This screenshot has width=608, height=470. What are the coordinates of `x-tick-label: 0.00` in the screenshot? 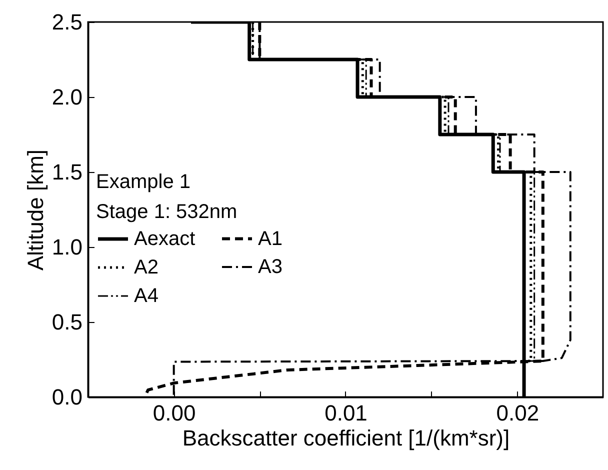 It's located at (174, 413).